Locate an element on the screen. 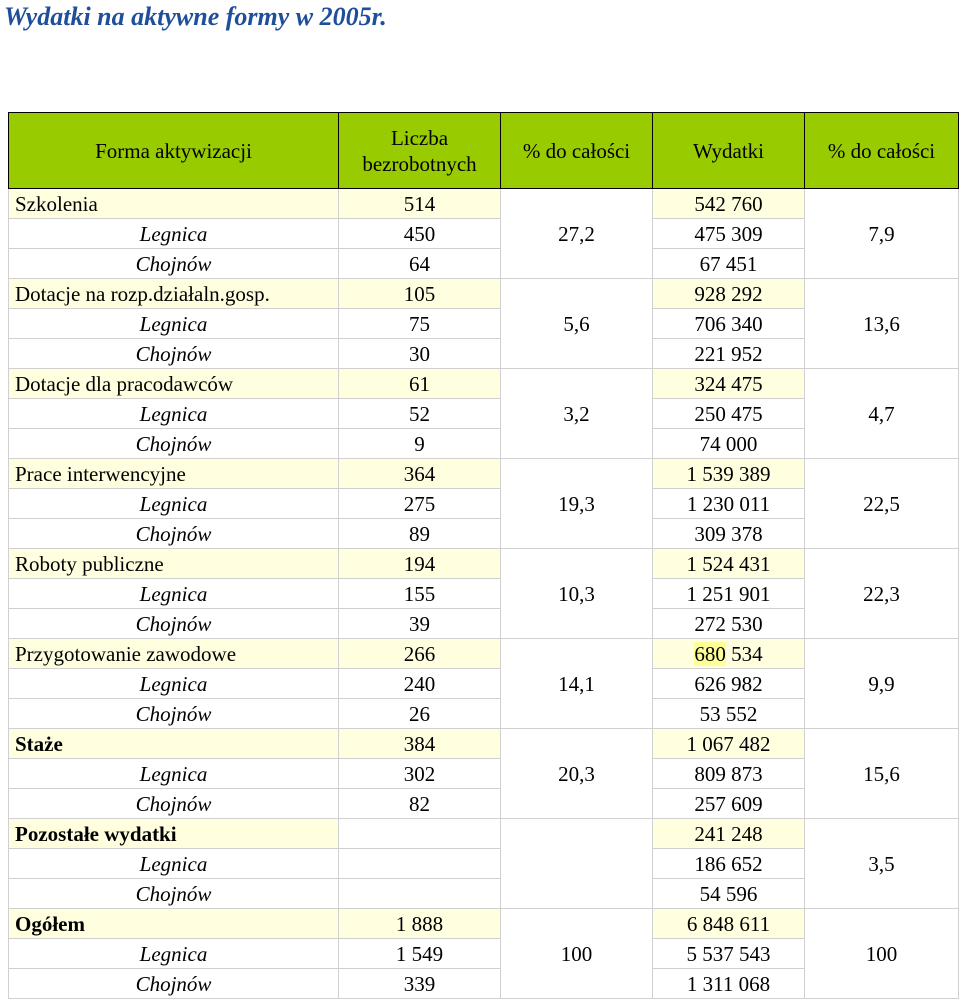  header-liczba: Liczba bezrobotnych is located at coordinates (419, 150).